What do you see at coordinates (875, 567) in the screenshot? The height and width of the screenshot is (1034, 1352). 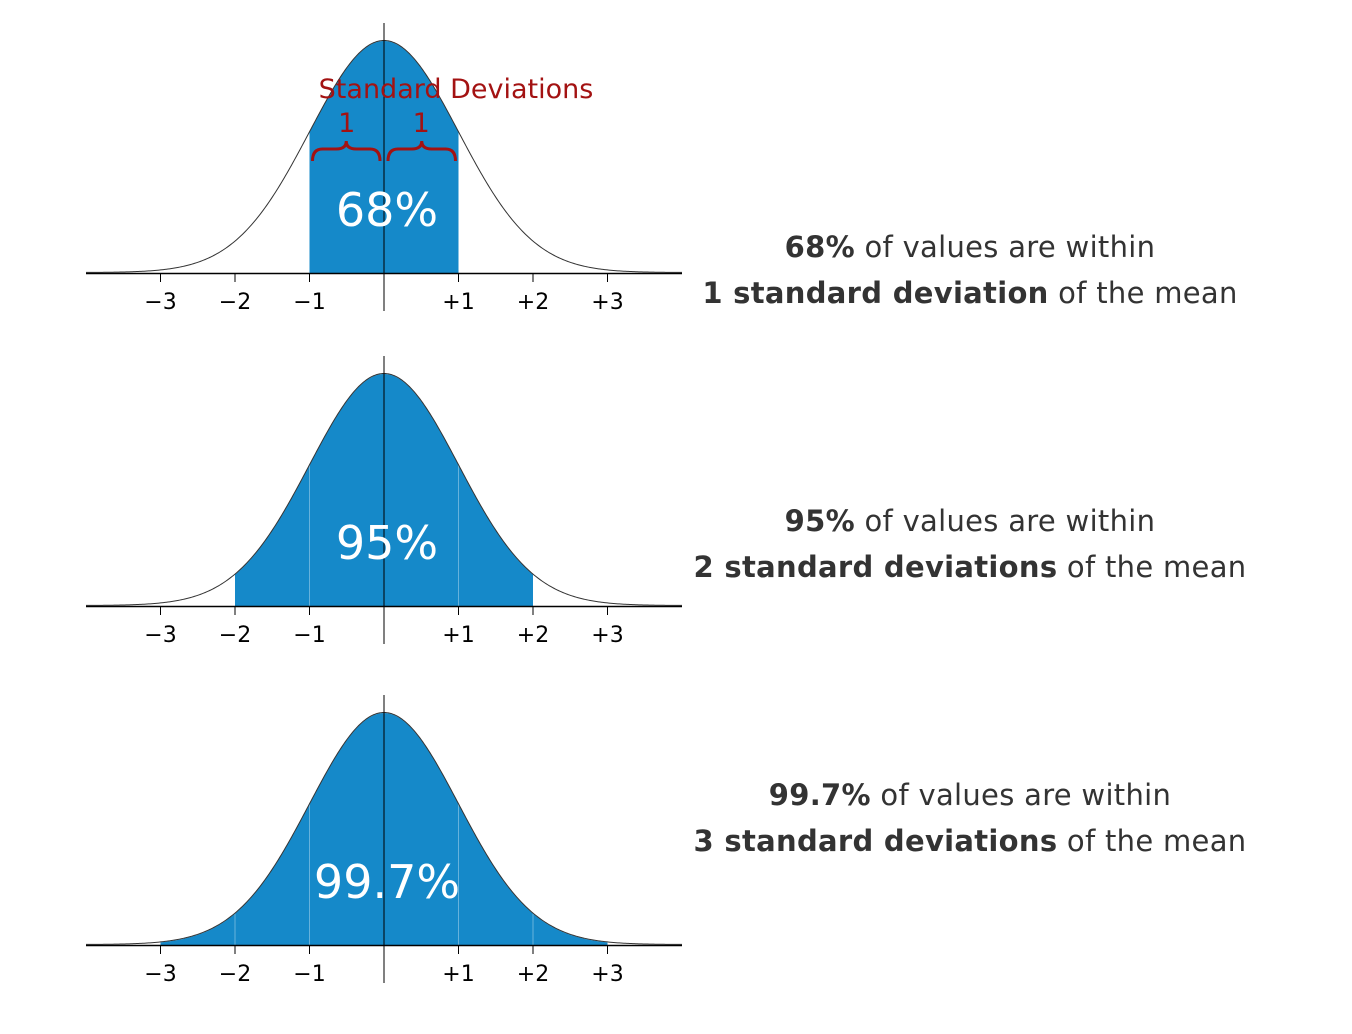 I see `caption-2-sd: 2 standard deviations` at bounding box center [875, 567].